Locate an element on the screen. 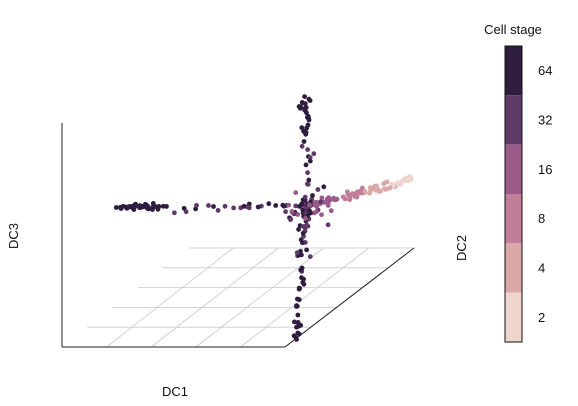  z-axis-label: DC3 is located at coordinates (13, 236).